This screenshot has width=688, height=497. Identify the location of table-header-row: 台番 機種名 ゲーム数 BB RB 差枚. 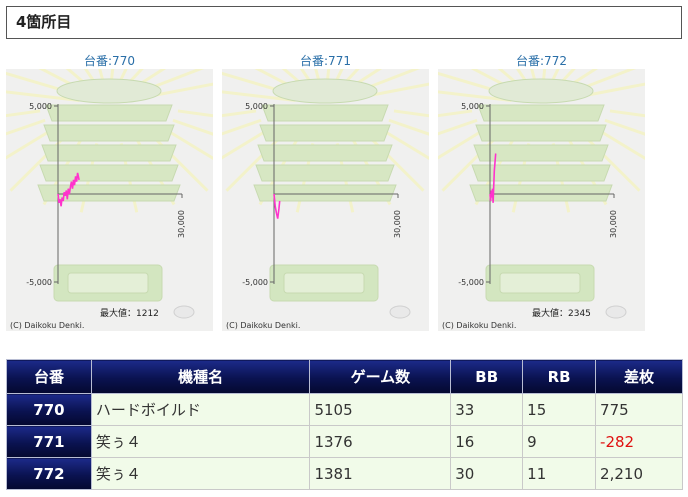
(344, 376).